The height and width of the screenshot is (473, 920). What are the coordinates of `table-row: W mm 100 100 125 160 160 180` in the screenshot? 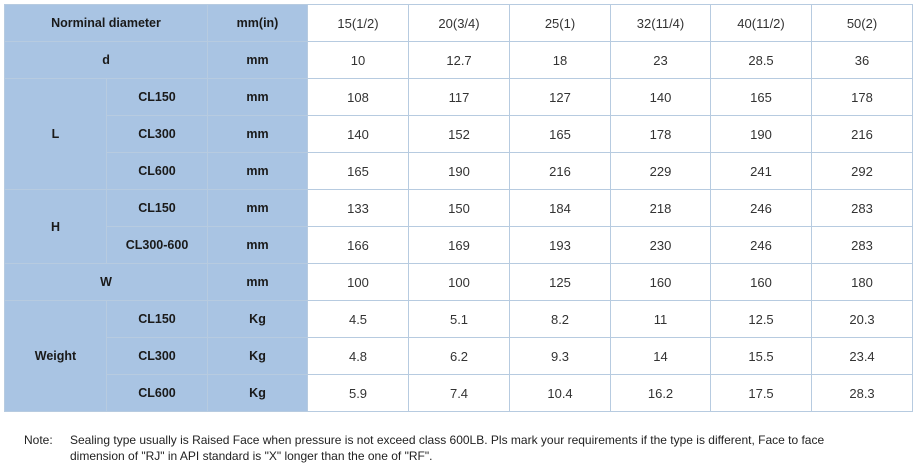 It's located at (458, 282).